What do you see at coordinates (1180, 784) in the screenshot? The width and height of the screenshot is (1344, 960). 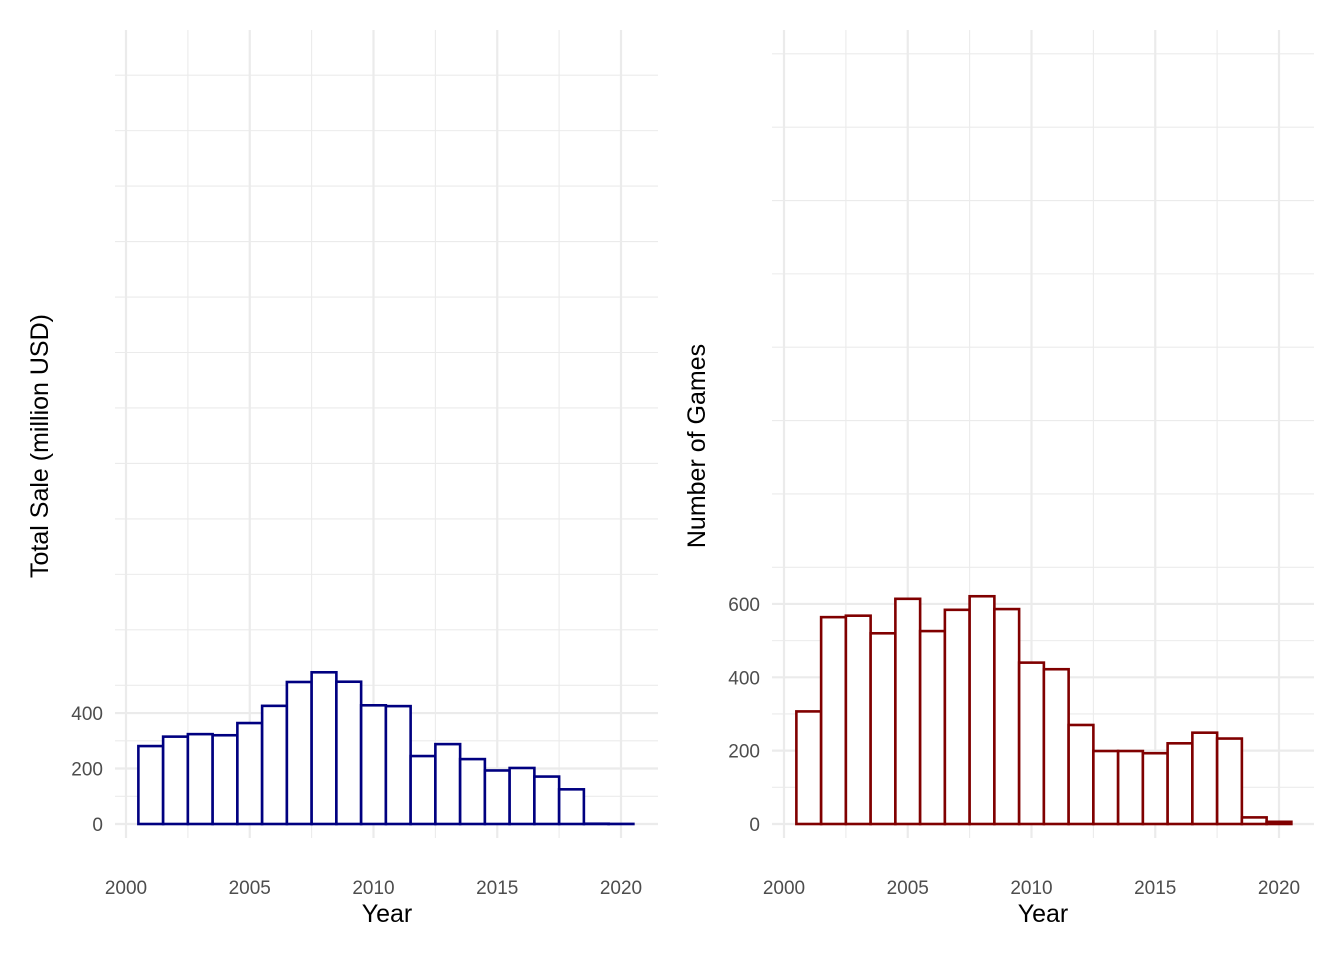 I see `bar-number-of-games-2016` at bounding box center [1180, 784].